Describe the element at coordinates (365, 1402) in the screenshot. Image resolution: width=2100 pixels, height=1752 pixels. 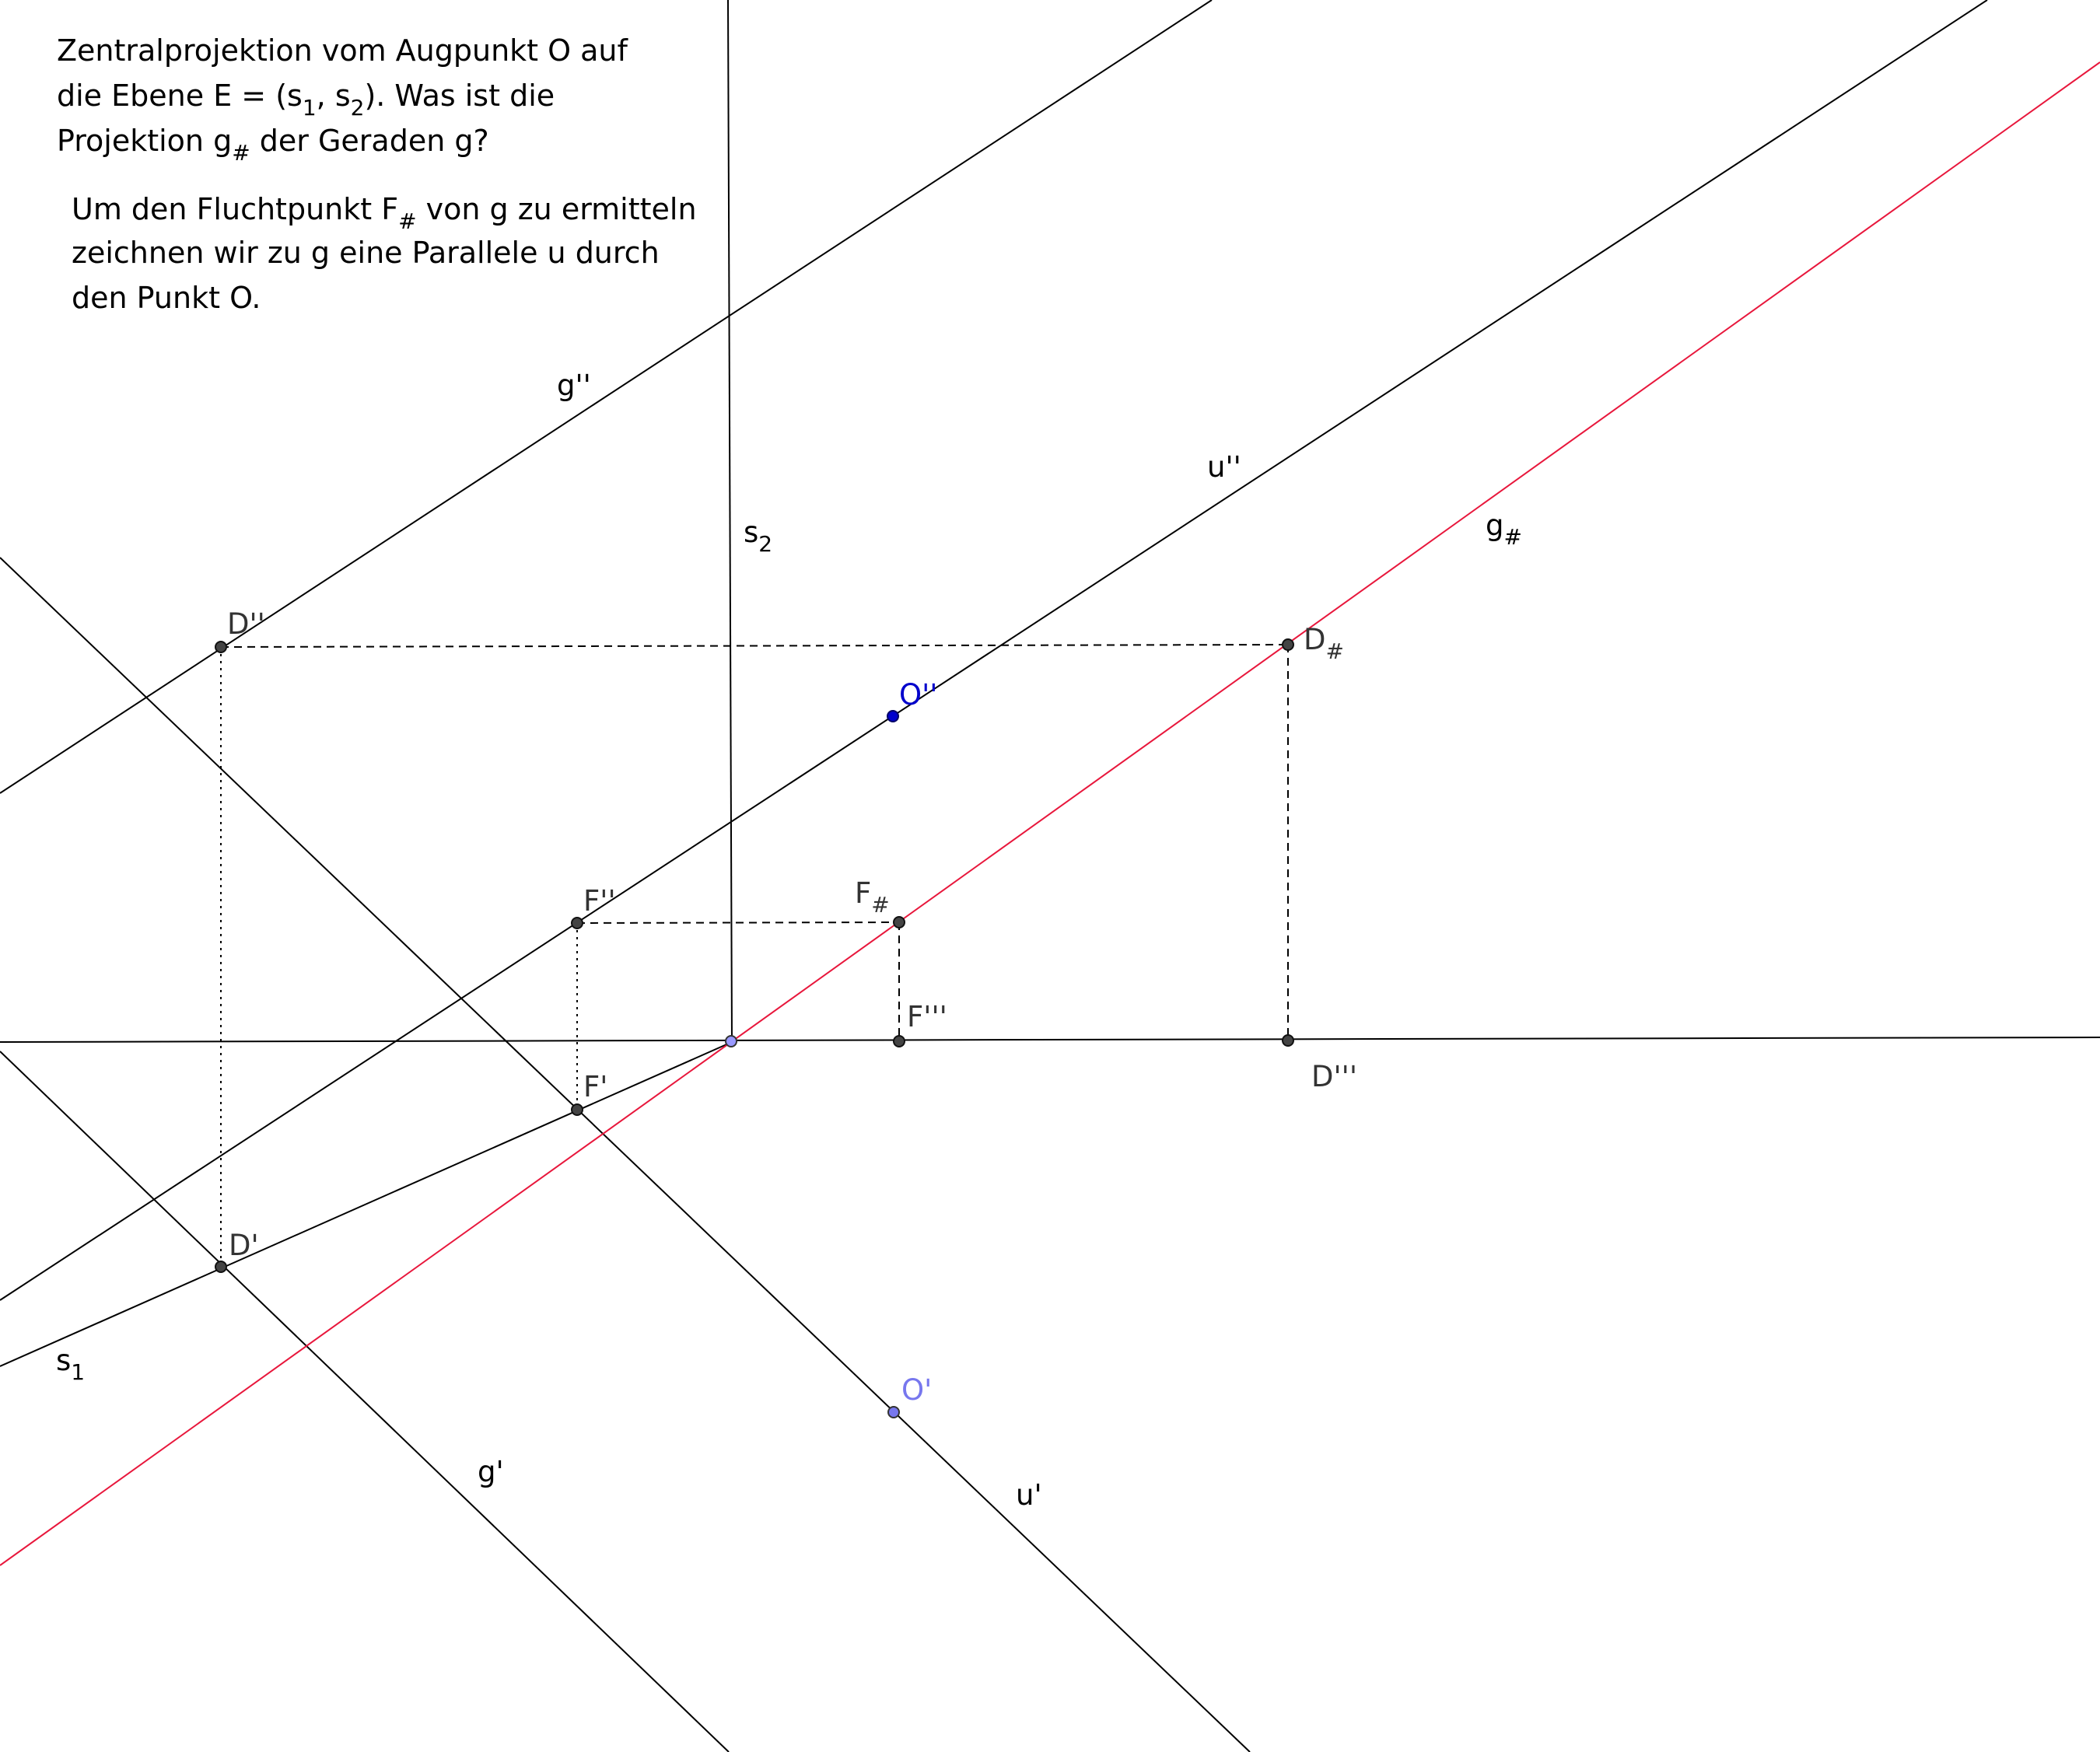
I see `line-g1` at that location.